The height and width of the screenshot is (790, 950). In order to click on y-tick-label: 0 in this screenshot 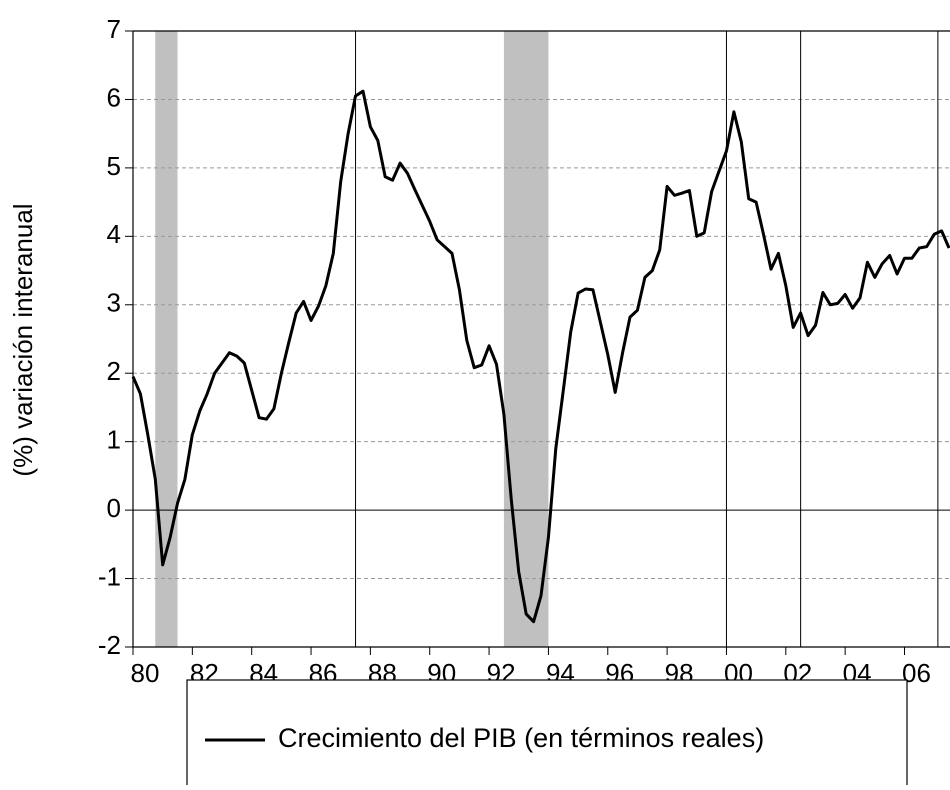, I will do `click(114, 508)`.